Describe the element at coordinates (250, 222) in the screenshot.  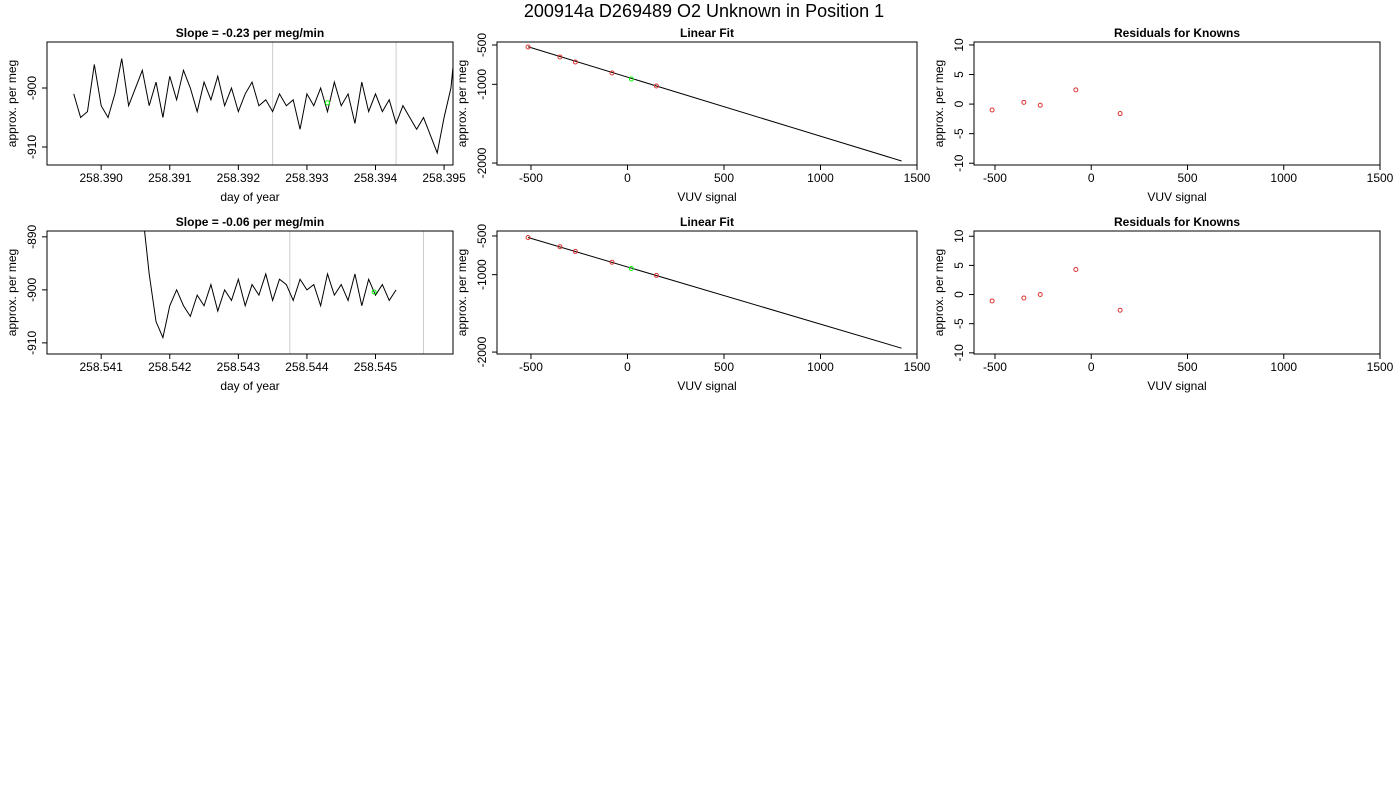
I see `panel-title: Slope = -0.06 per meg/min` at that location.